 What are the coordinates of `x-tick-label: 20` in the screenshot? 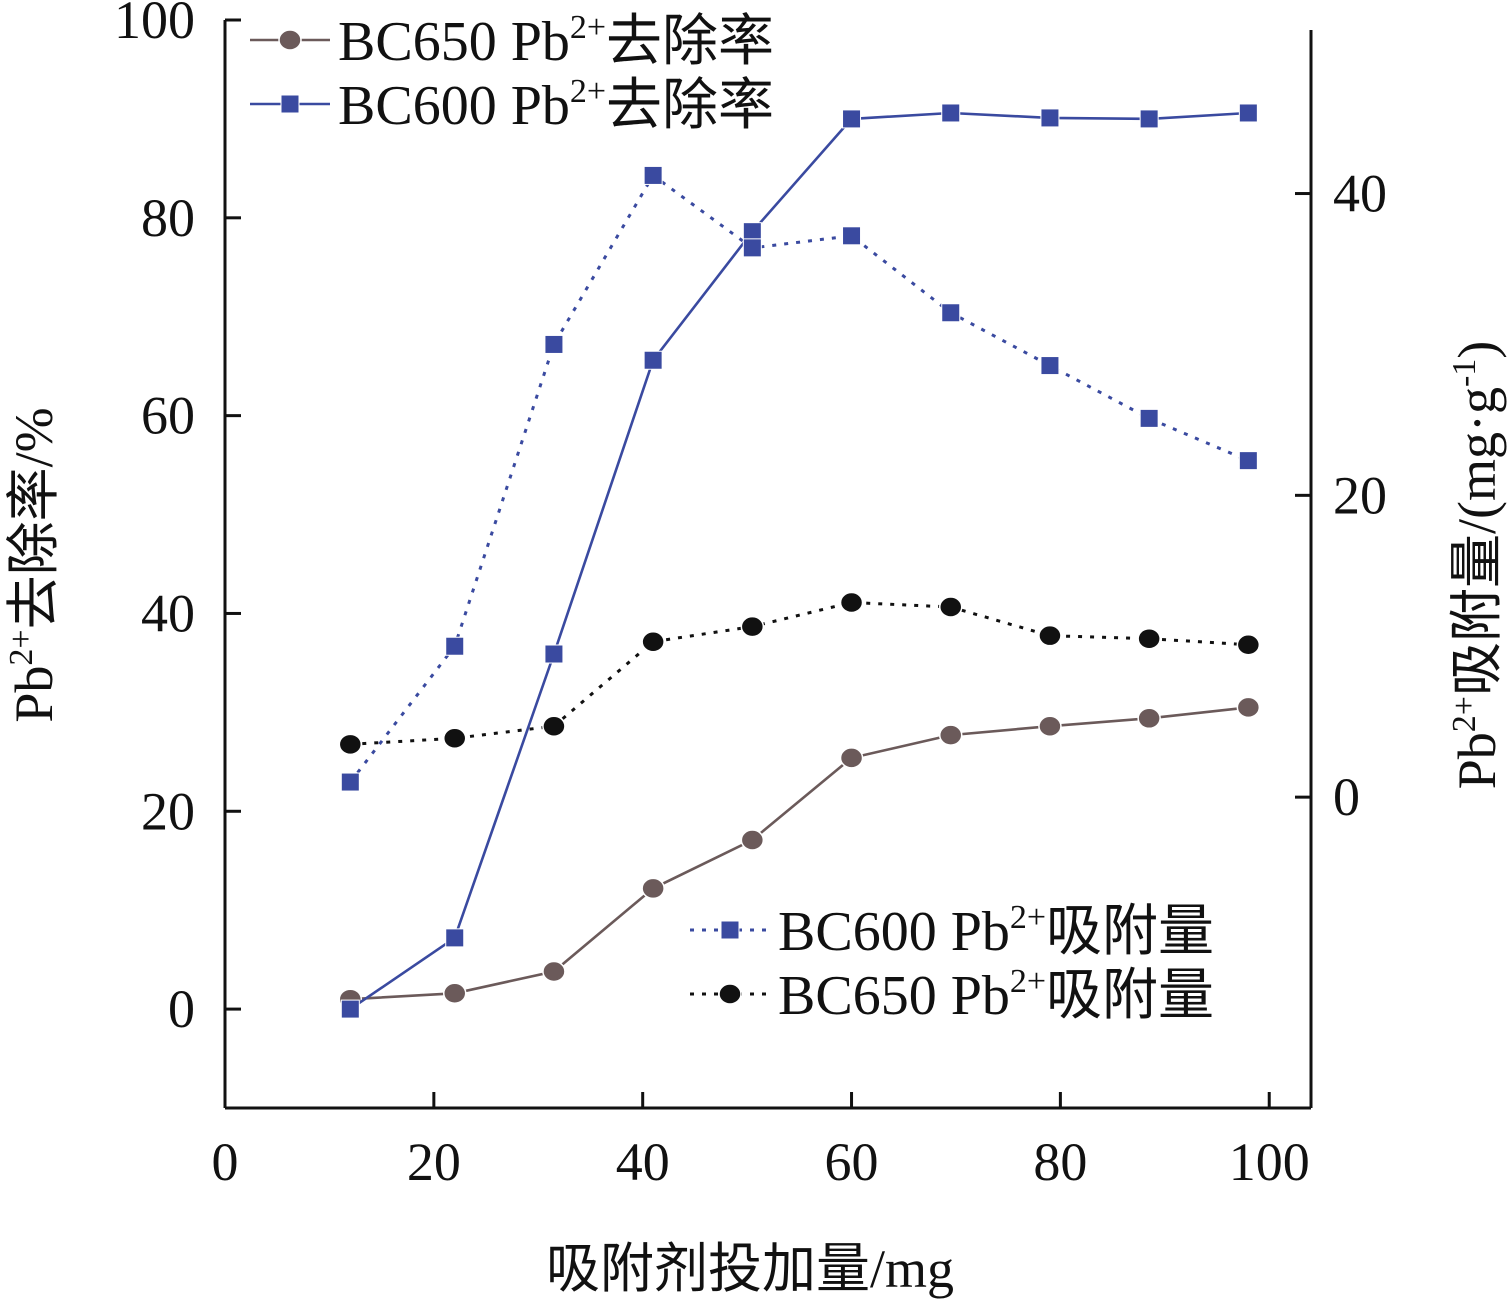 It's located at (434, 1162).